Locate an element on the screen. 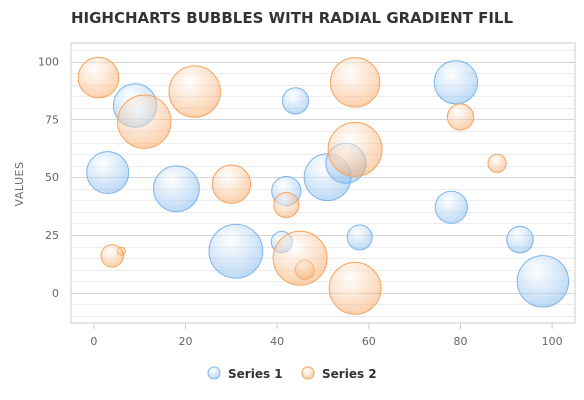  x-tick-label: 0 is located at coordinates (93, 341).